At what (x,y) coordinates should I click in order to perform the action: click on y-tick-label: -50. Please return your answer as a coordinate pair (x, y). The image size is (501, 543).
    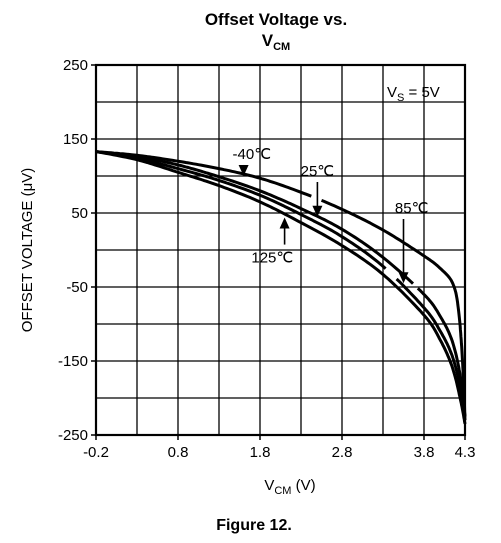
    Looking at the image, I should click on (77, 287).